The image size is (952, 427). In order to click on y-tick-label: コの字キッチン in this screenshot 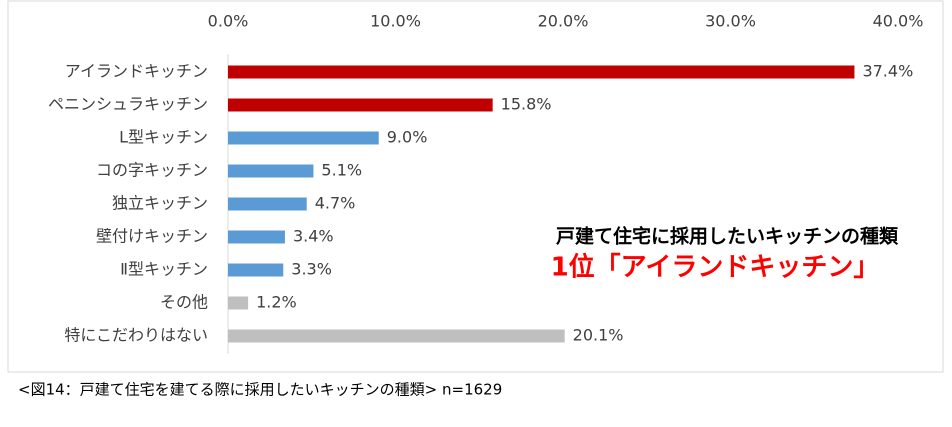, I will do `click(152, 170)`.